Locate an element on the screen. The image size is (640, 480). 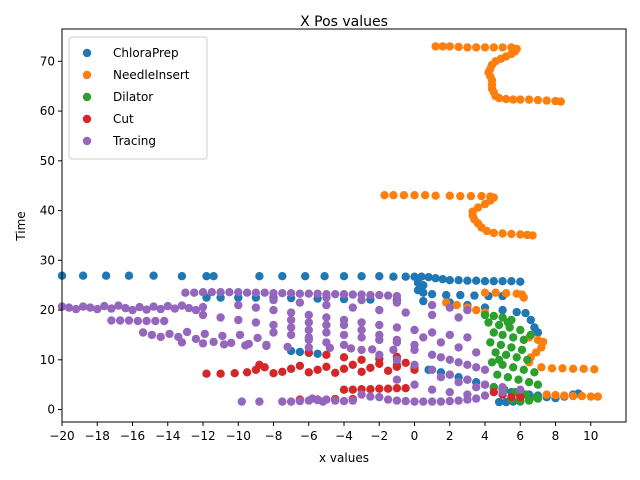
x-tick-label: −10 is located at coordinates (238, 436).